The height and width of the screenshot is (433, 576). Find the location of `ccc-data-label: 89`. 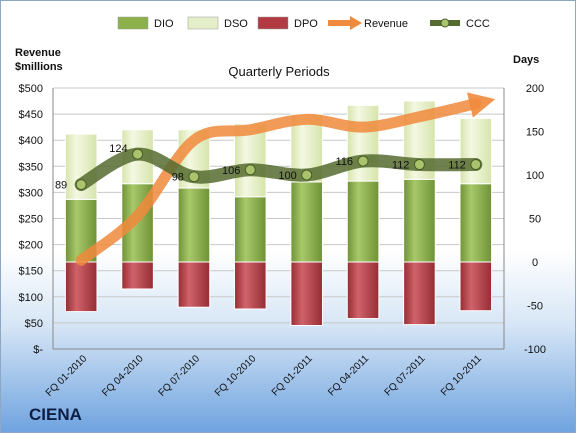

ccc-data-label: 89 is located at coordinates (61, 186).